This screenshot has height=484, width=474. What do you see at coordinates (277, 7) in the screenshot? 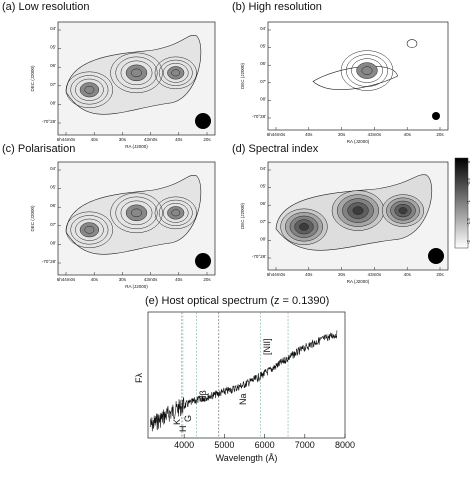
I see `panel-title: (b) High resolution` at bounding box center [277, 7].